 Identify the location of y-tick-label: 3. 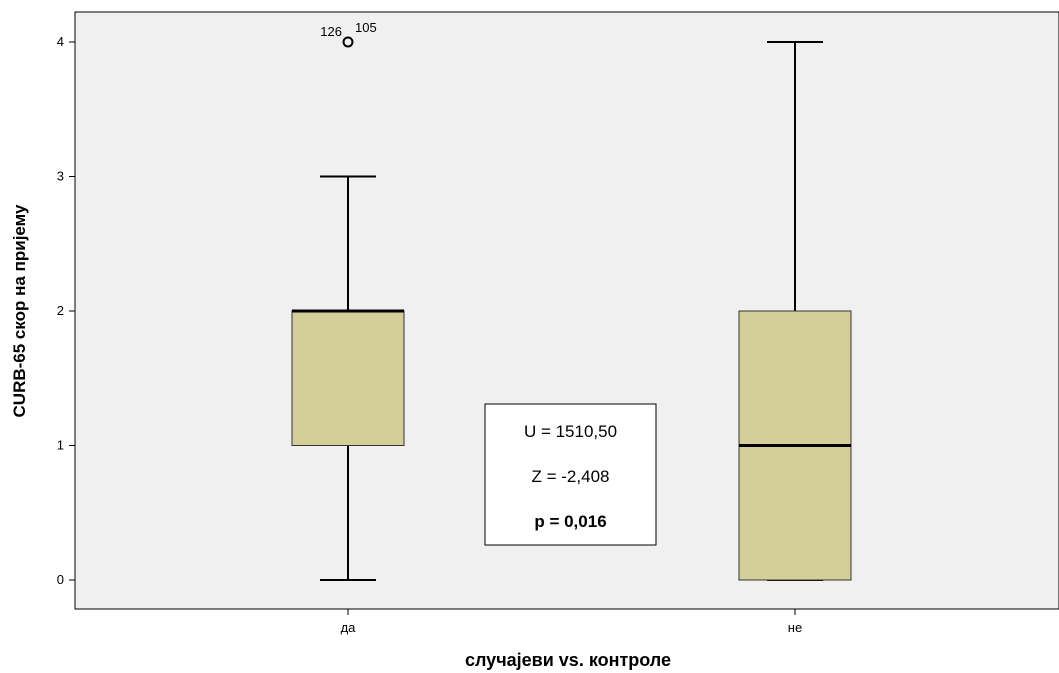
(60, 176).